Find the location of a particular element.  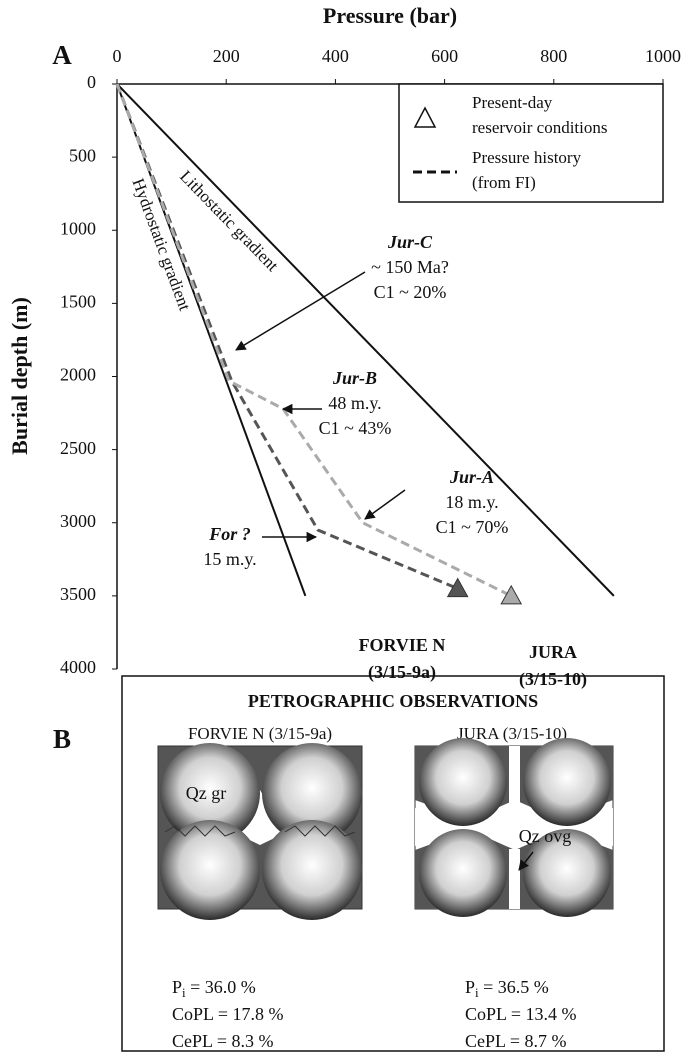

gradient-label: Lithostatic gradient is located at coordinates (229, 221).